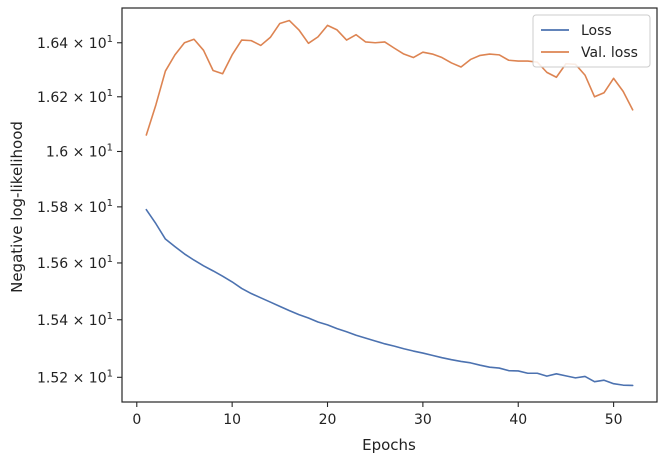  I want to click on x-tick-label-0: 0, so click(136, 420).